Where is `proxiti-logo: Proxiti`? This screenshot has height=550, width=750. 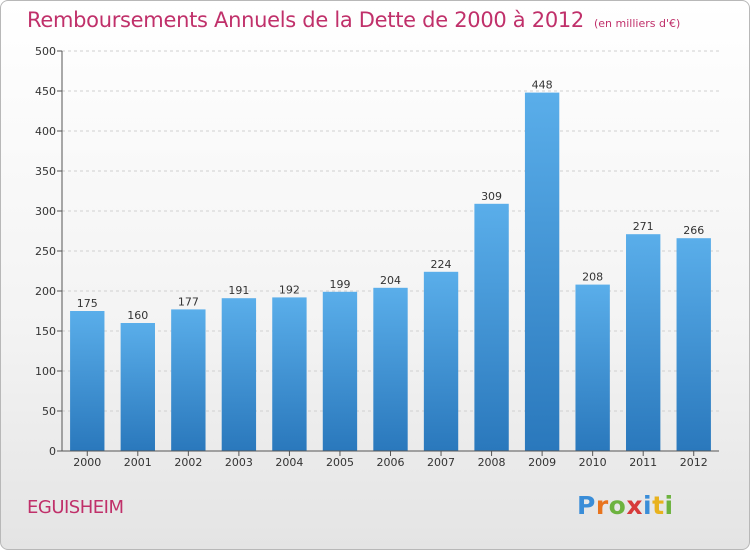
proxiti-logo: Proxiti is located at coordinates (625, 505).